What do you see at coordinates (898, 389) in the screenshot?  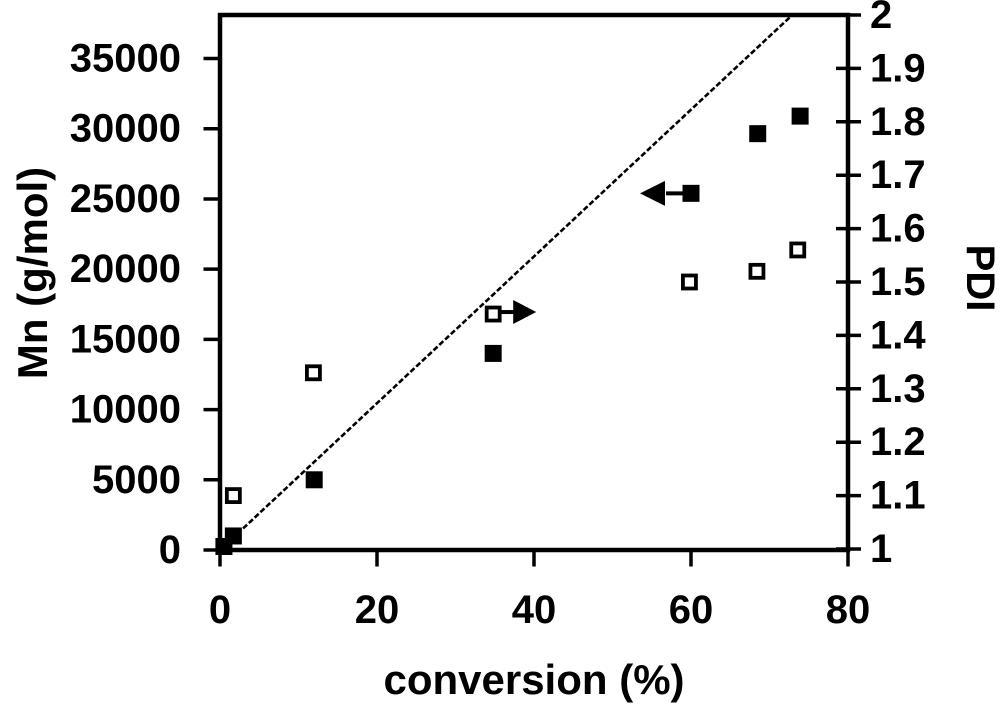 I see `pdi-tick-label: 1.3` at bounding box center [898, 389].